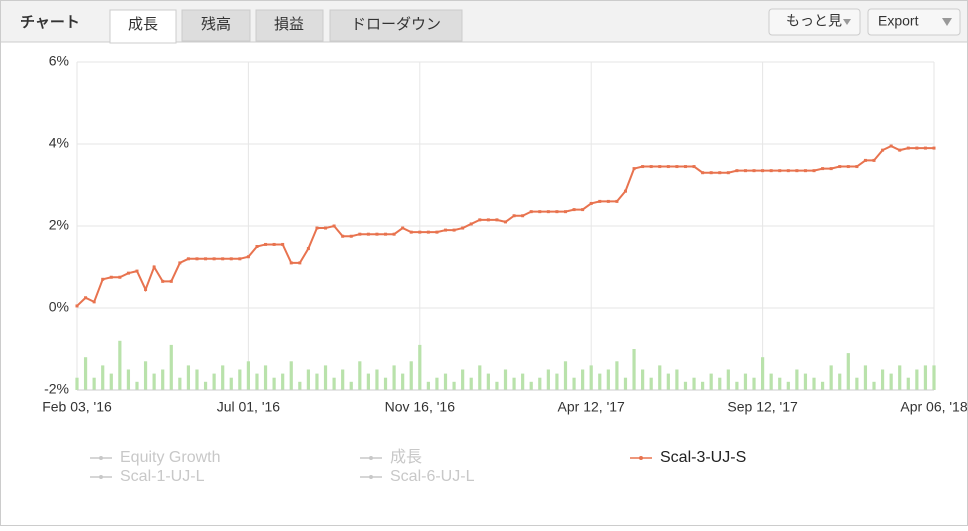  I want to click on tab: ドローダウン, so click(396, 24).